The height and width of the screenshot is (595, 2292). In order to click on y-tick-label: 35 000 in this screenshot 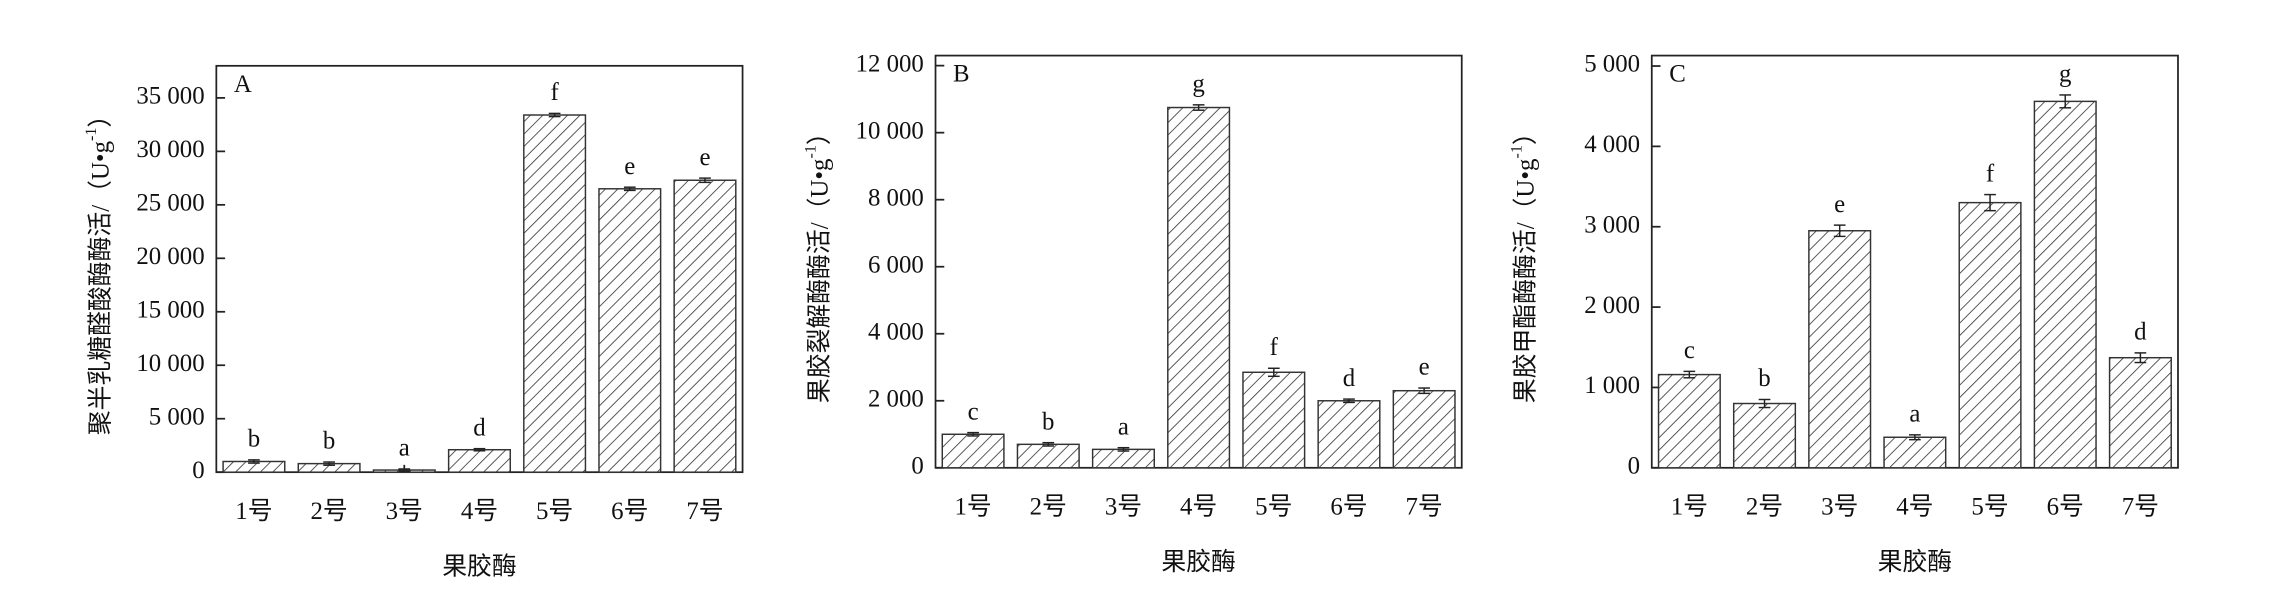, I will do `click(170, 96)`.